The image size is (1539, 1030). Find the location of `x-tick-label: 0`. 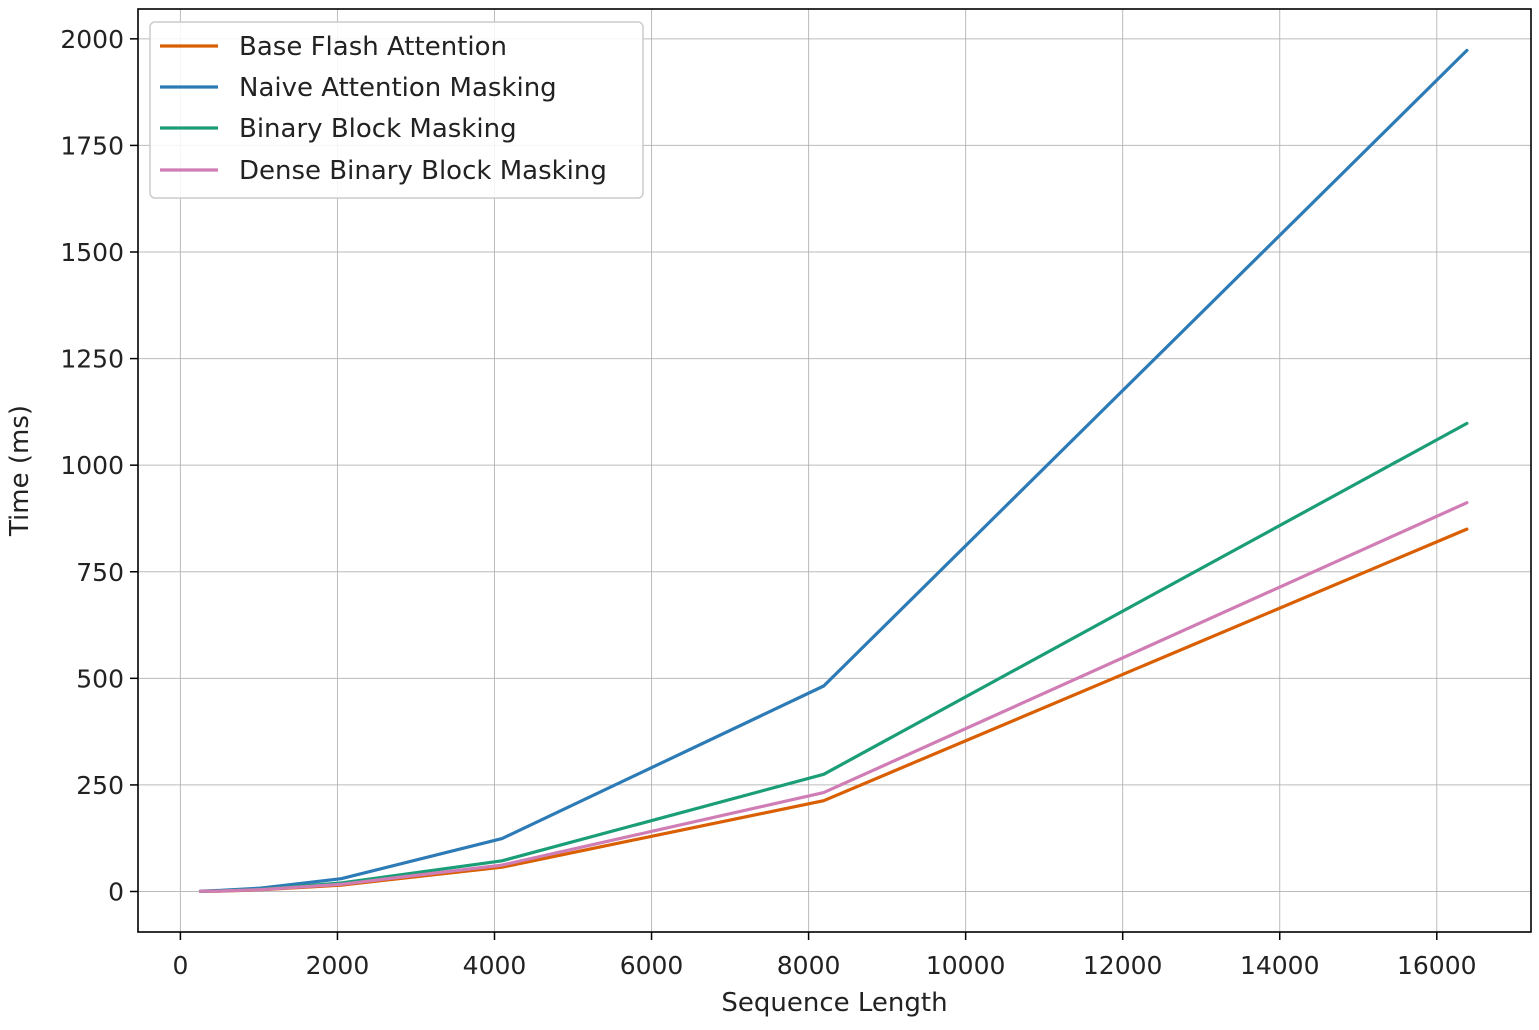

x-tick-label: 0 is located at coordinates (180, 965).